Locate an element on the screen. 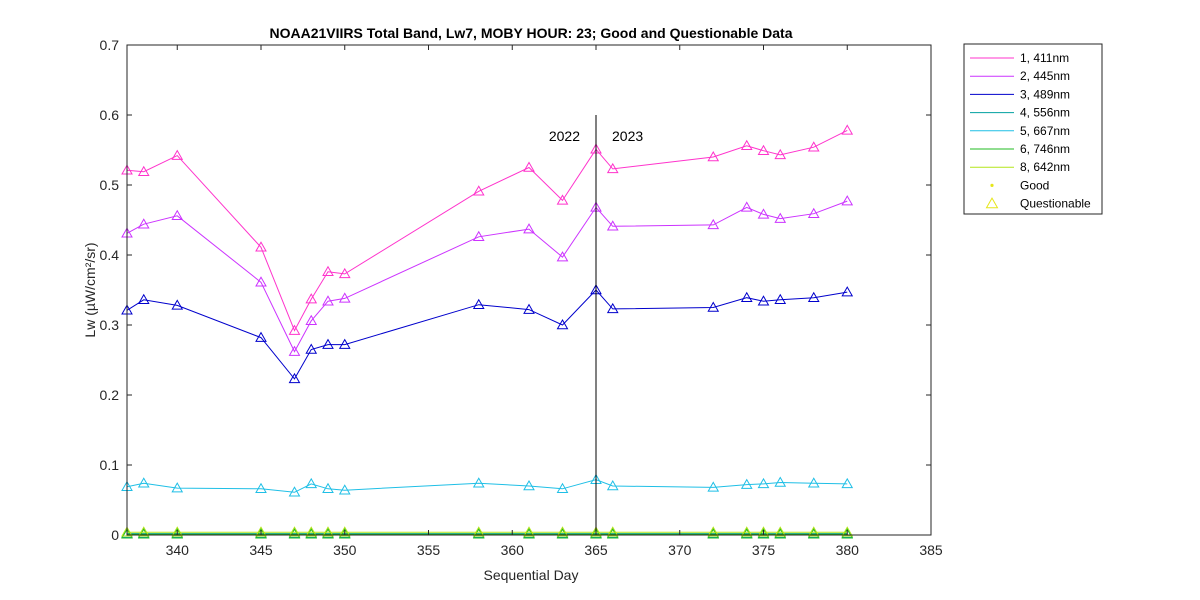 The image size is (1200, 600). y-tick-label: 0.2 is located at coordinates (110, 395).